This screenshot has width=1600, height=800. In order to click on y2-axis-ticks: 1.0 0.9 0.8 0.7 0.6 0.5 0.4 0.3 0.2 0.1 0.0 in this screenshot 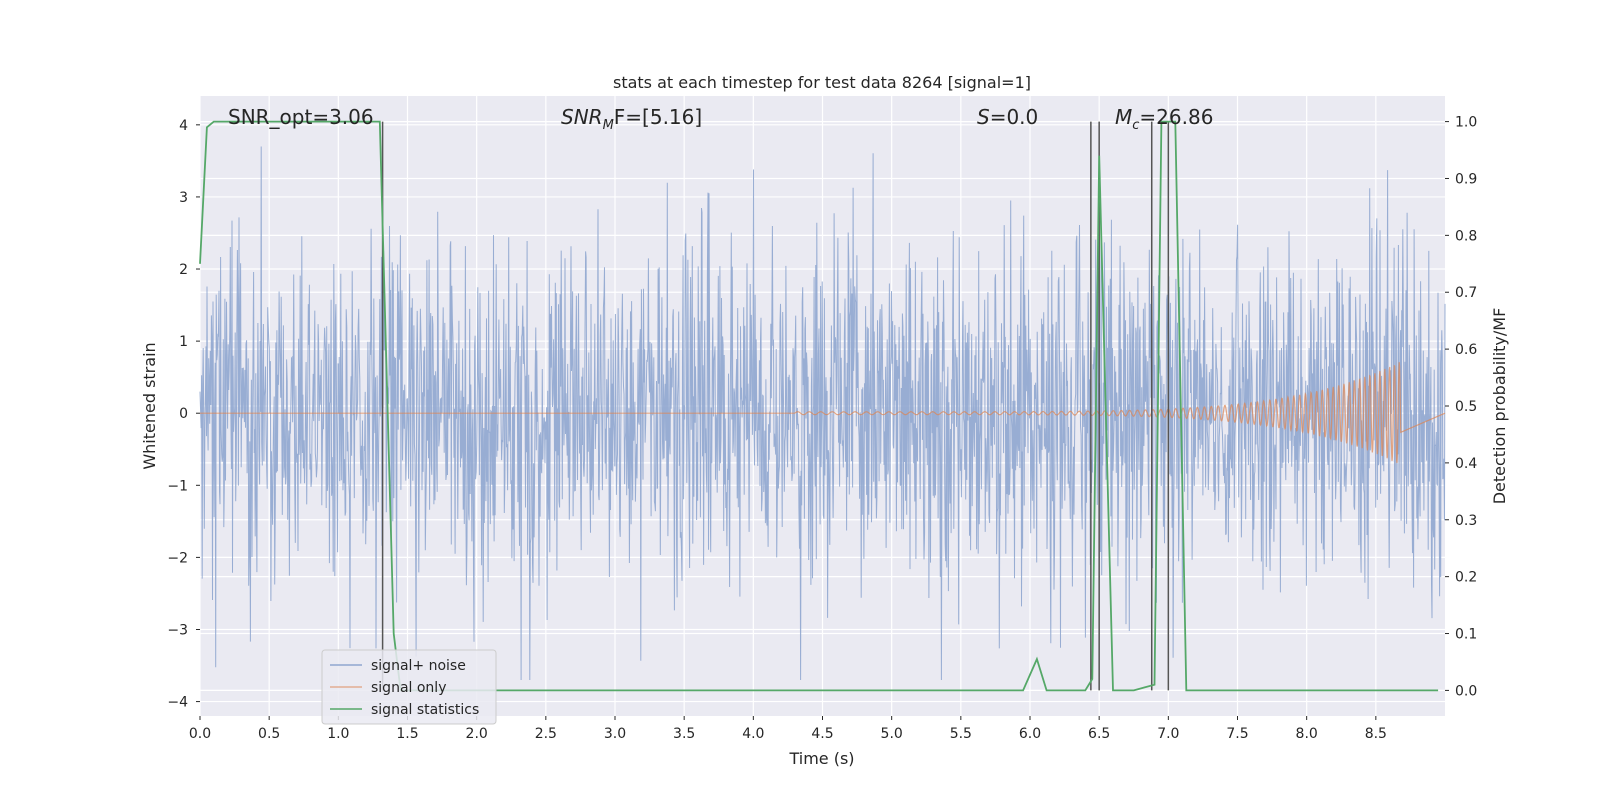, I will do `click(1461, 407)`.